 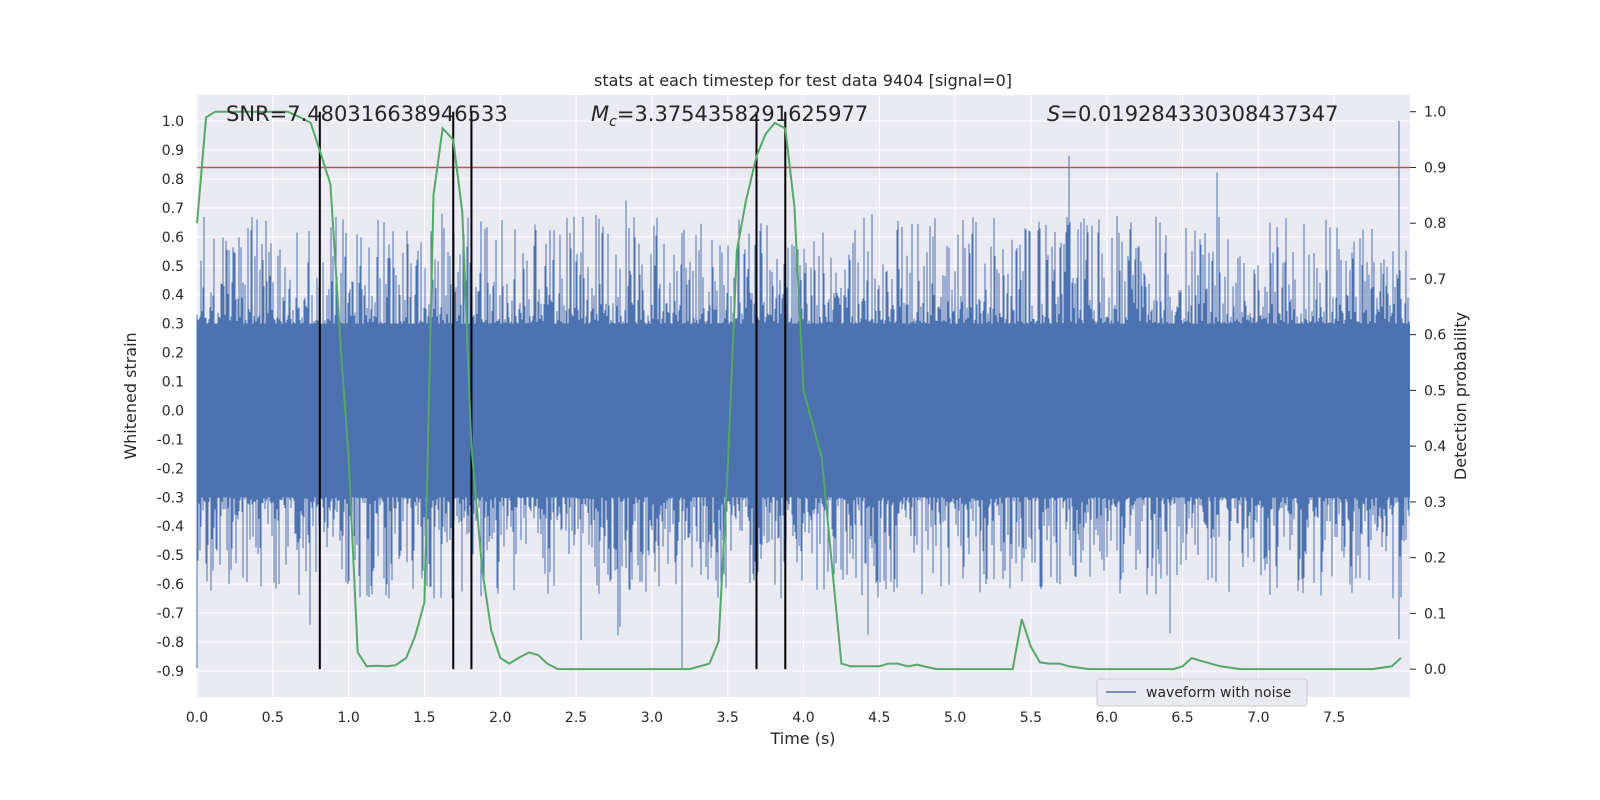 What do you see at coordinates (1435, 391) in the screenshot?
I see `y-tick-label-right: 0.5` at bounding box center [1435, 391].